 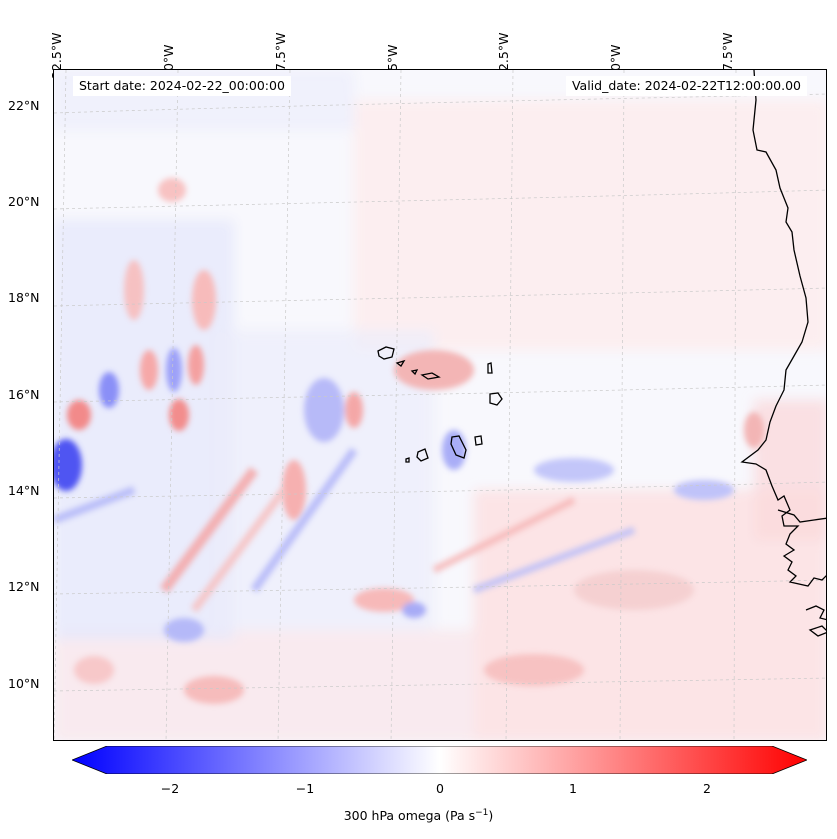 What do you see at coordinates (686, 86) in the screenshot?
I see `valid-date-label: Valid_date: 2024-02-22T12:00:00.00` at bounding box center [686, 86].